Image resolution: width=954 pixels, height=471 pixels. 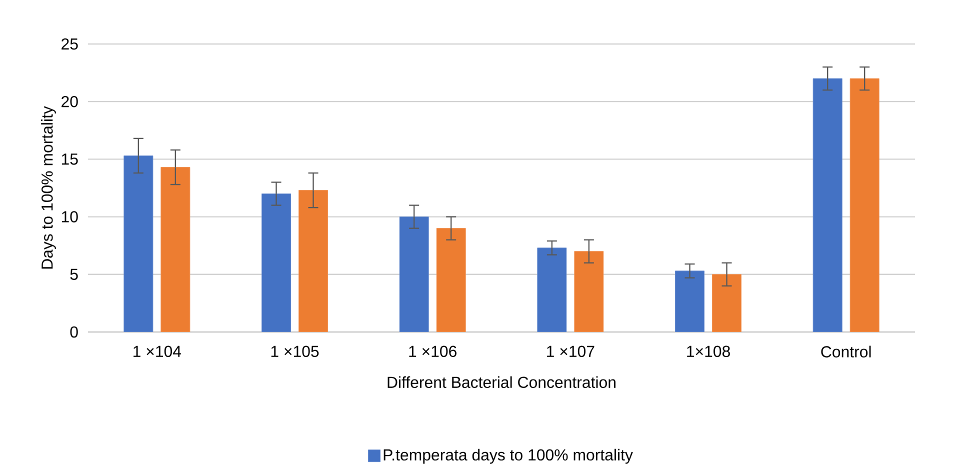 I want to click on x-tick-label: 1 ×104, so click(x=158, y=352).